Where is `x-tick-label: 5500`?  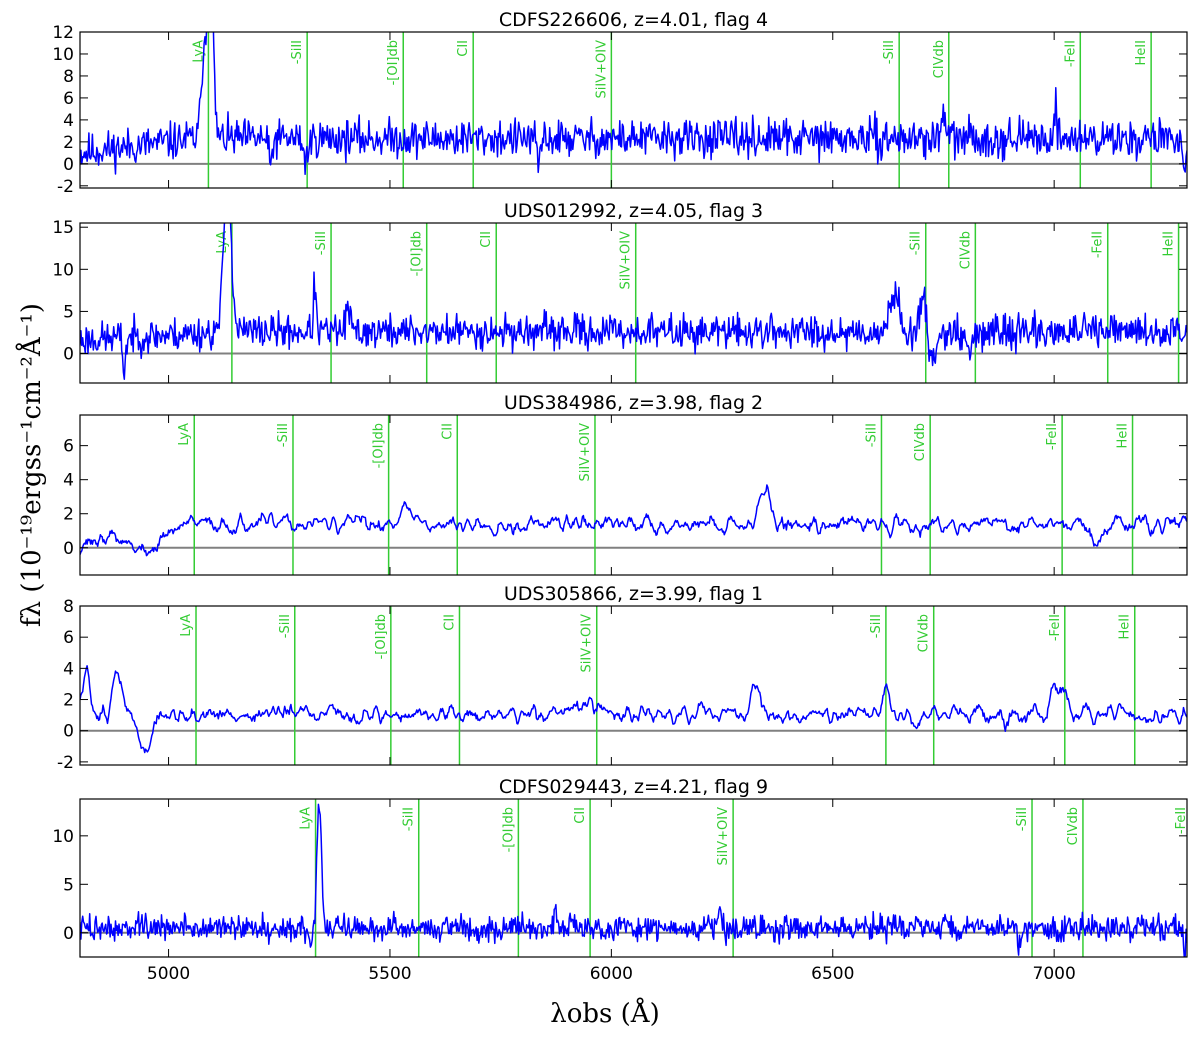 x-tick-label: 5500 is located at coordinates (389, 974).